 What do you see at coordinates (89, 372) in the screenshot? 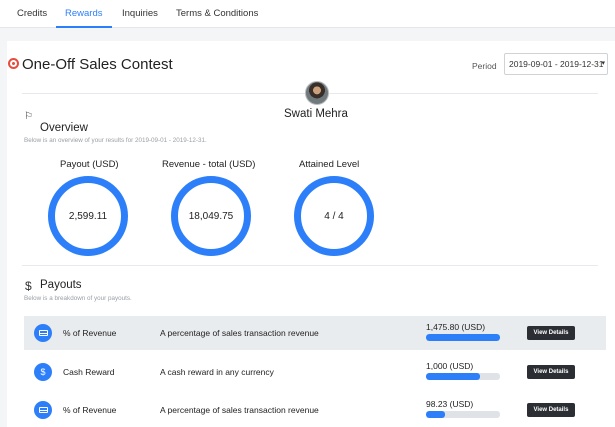
I see `payout-type: Cash Reward` at bounding box center [89, 372].